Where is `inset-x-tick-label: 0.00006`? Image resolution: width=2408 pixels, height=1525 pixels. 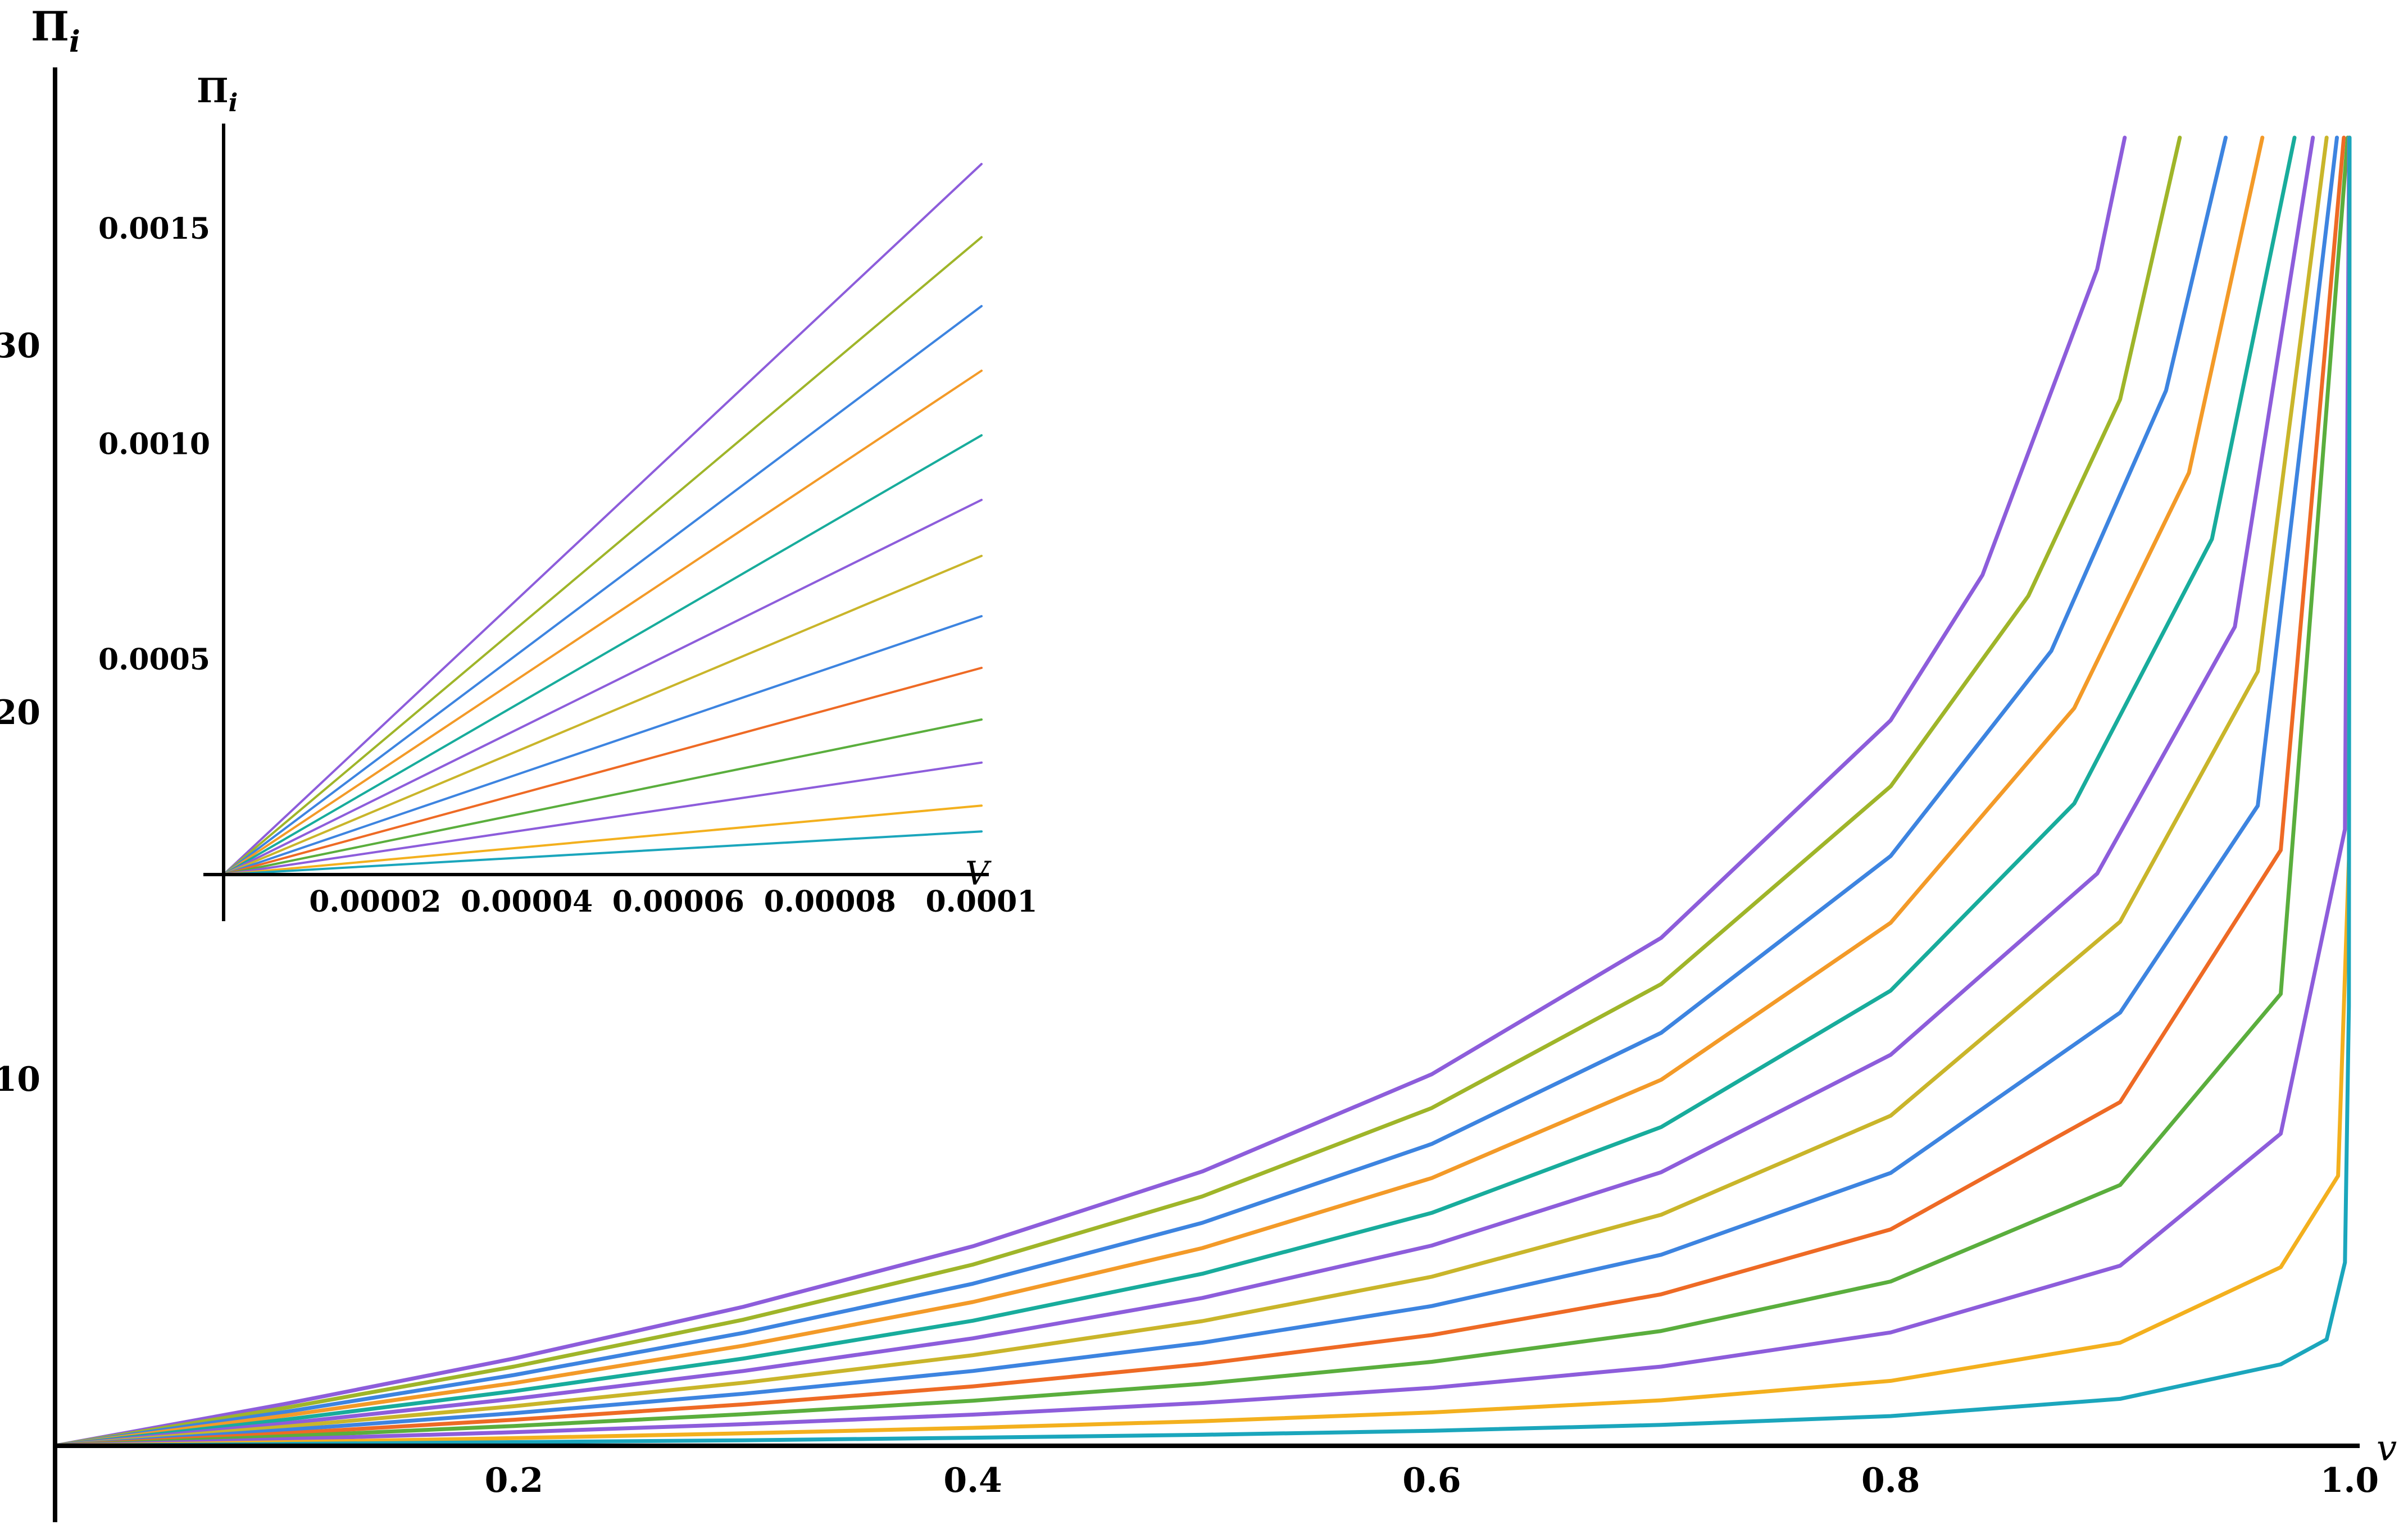
inset-x-tick-label: 0.00006 is located at coordinates (678, 902).